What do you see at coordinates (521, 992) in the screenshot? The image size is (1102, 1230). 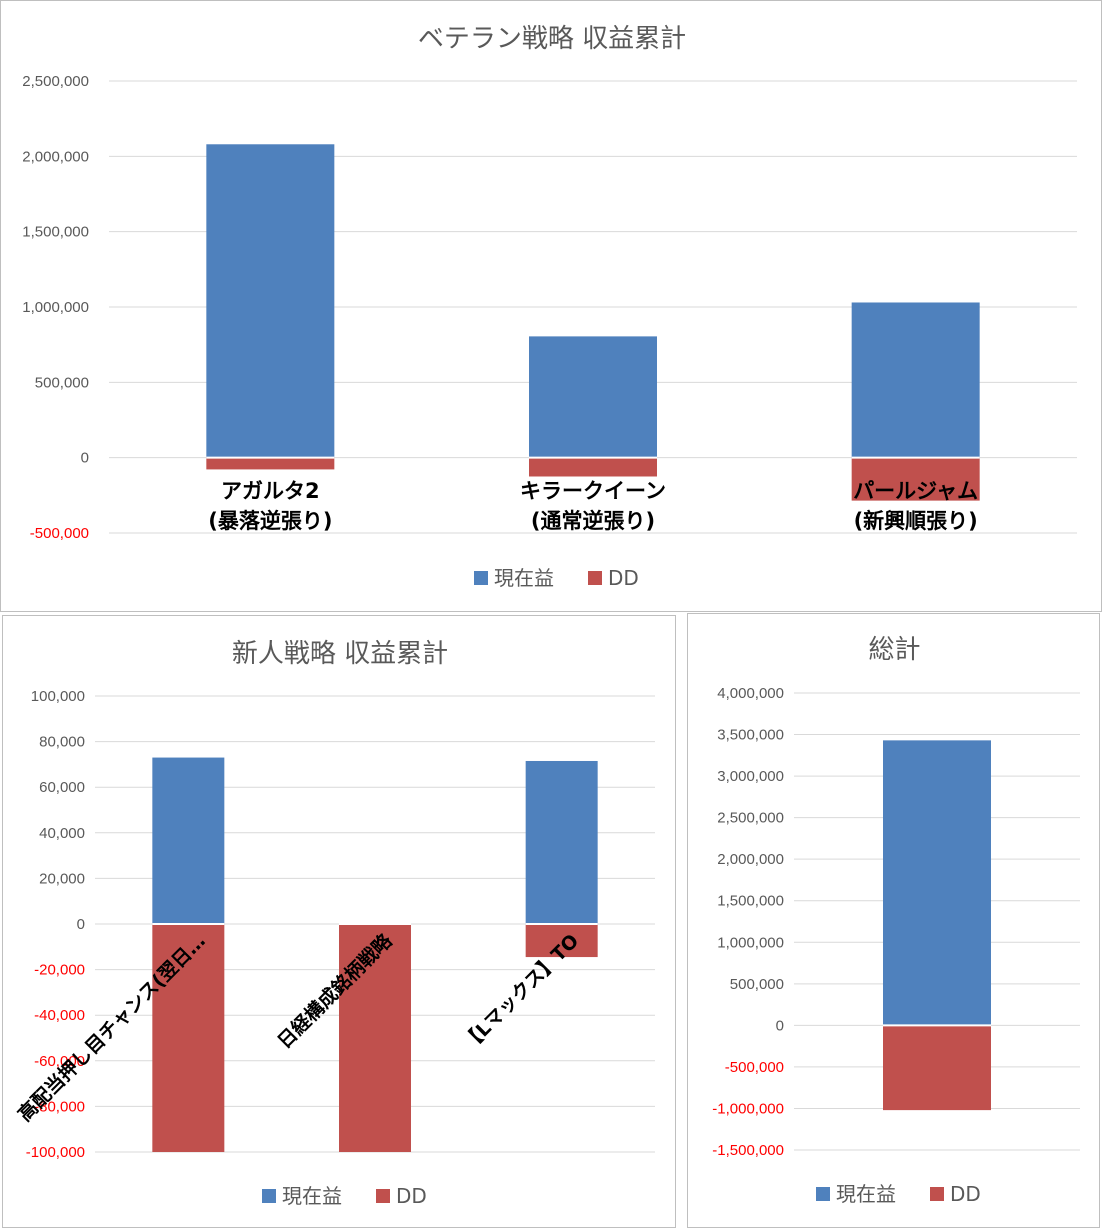 I see `category-label: 【Lマックス】TO` at bounding box center [521, 992].